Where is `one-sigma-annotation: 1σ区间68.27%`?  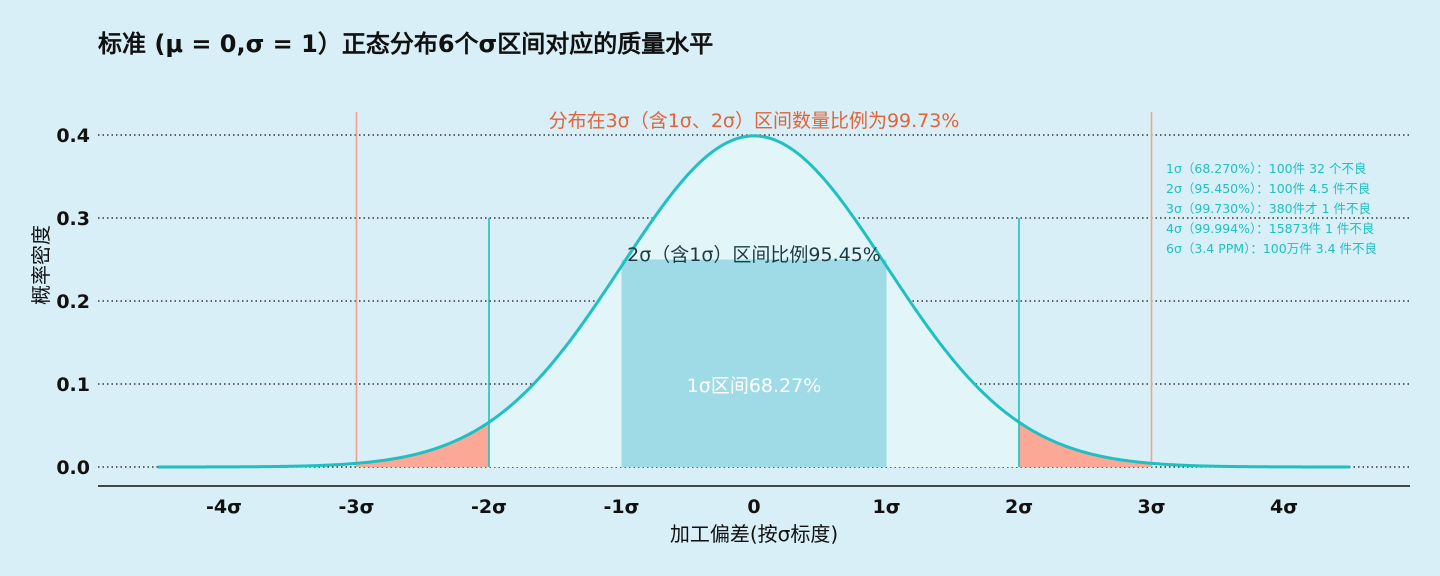 one-sigma-annotation: 1σ区间68.27% is located at coordinates (754, 386).